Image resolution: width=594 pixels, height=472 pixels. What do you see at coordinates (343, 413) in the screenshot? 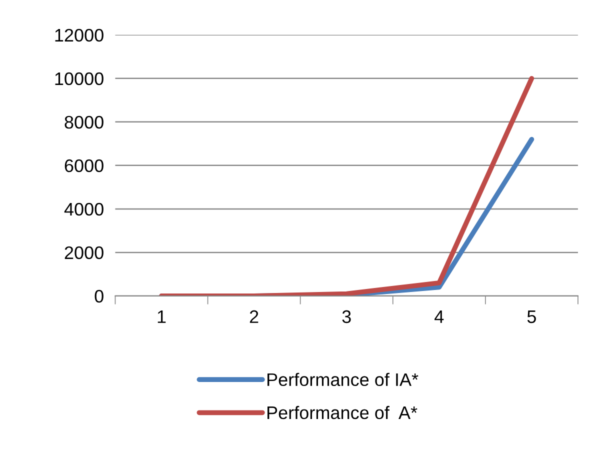
I see `legend-label: Performance of A*` at bounding box center [343, 413].